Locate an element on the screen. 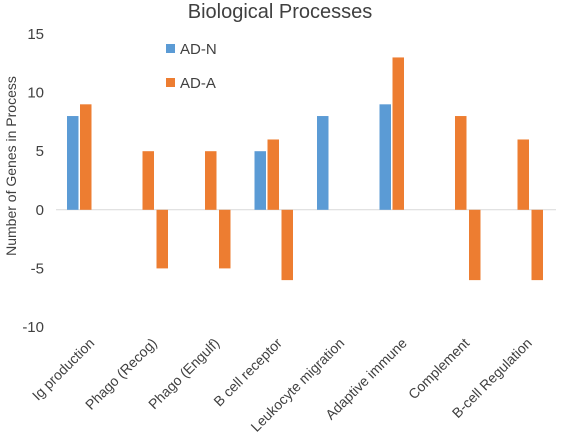 The width and height of the screenshot is (561, 445). y-axis-ticks: -10 -5 0 5 10 15 is located at coordinates (33, 181).